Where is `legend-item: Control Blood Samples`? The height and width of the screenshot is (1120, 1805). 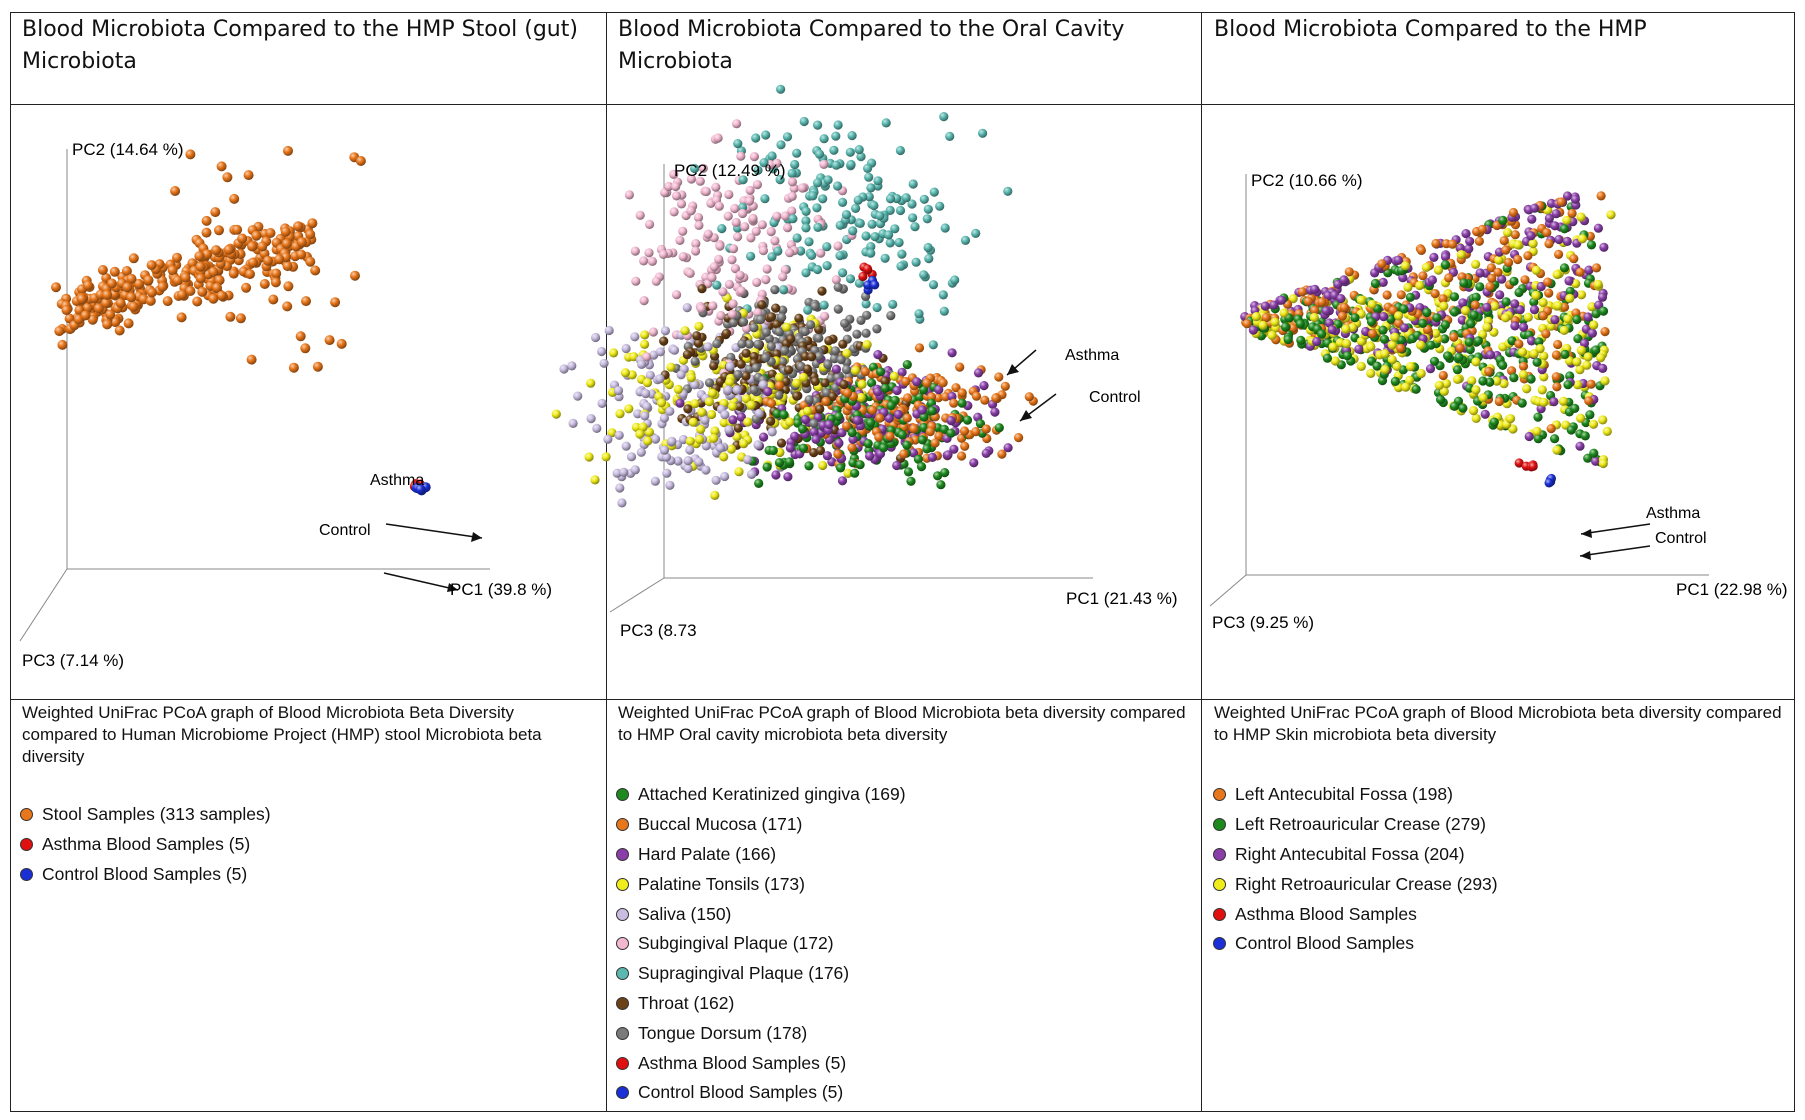
legend-item: Control Blood Samples is located at coordinates (1355, 944).